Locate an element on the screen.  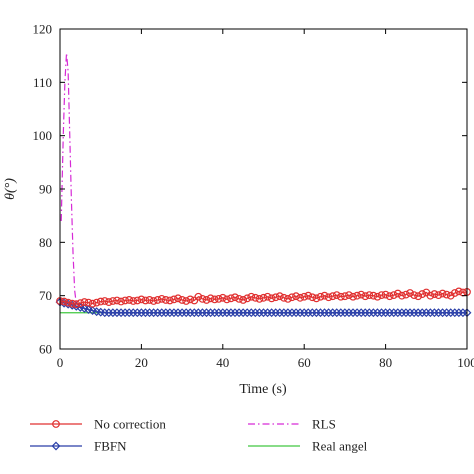
series-line-rls is located at coordinates (70, 179).